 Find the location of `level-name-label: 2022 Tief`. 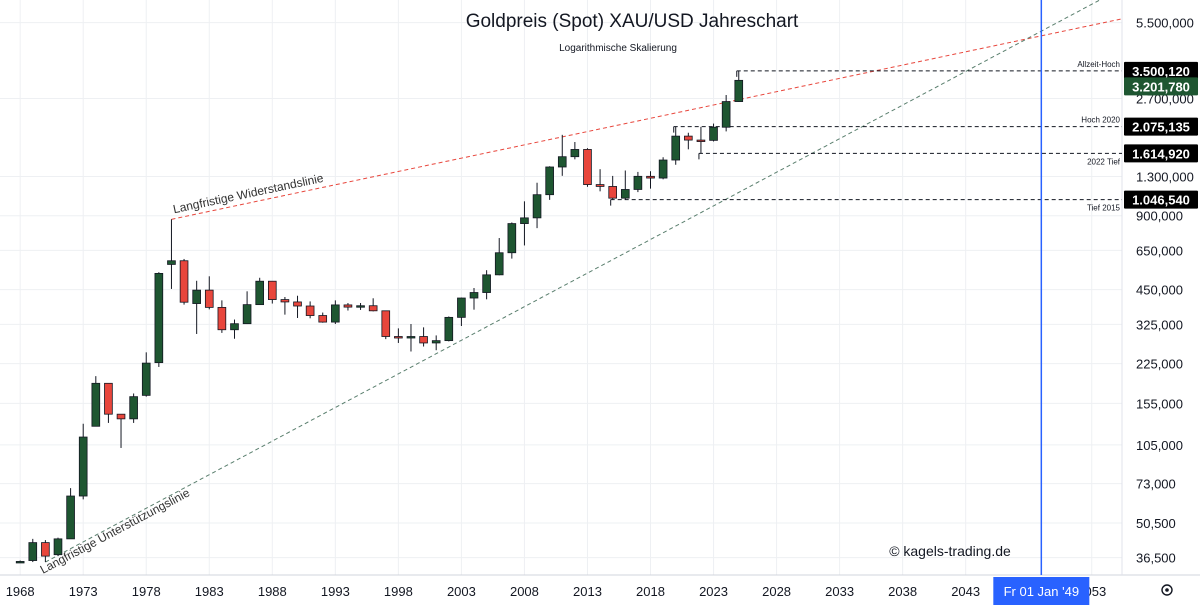

level-name-label: 2022 Tief is located at coordinates (1104, 161).